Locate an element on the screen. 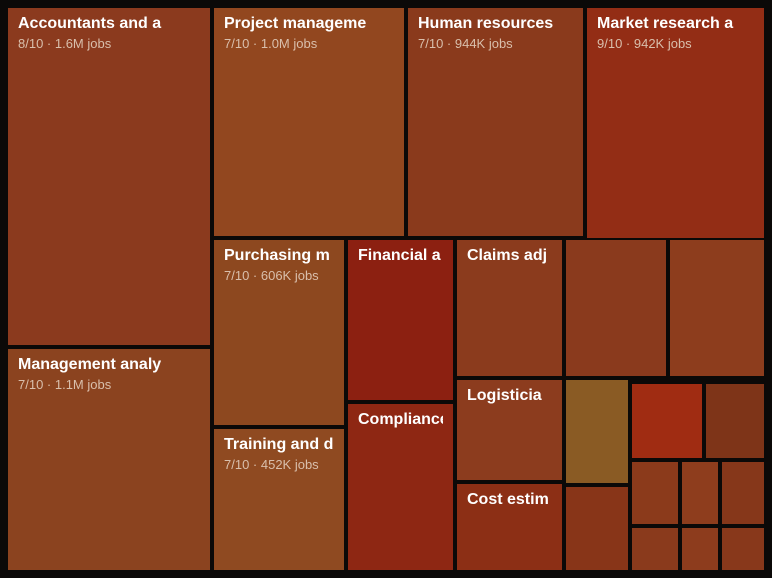 This screenshot has height=578, width=772. cell-subtitle: 7/10 · 1.0M jobs is located at coordinates (271, 43).